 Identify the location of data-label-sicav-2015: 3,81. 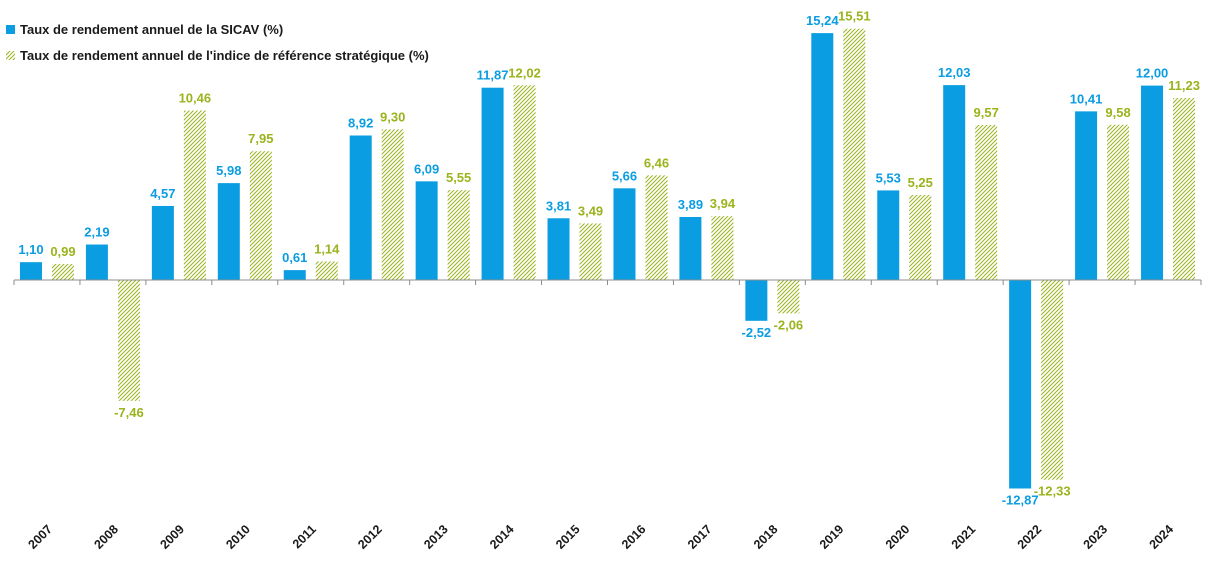
(558, 205).